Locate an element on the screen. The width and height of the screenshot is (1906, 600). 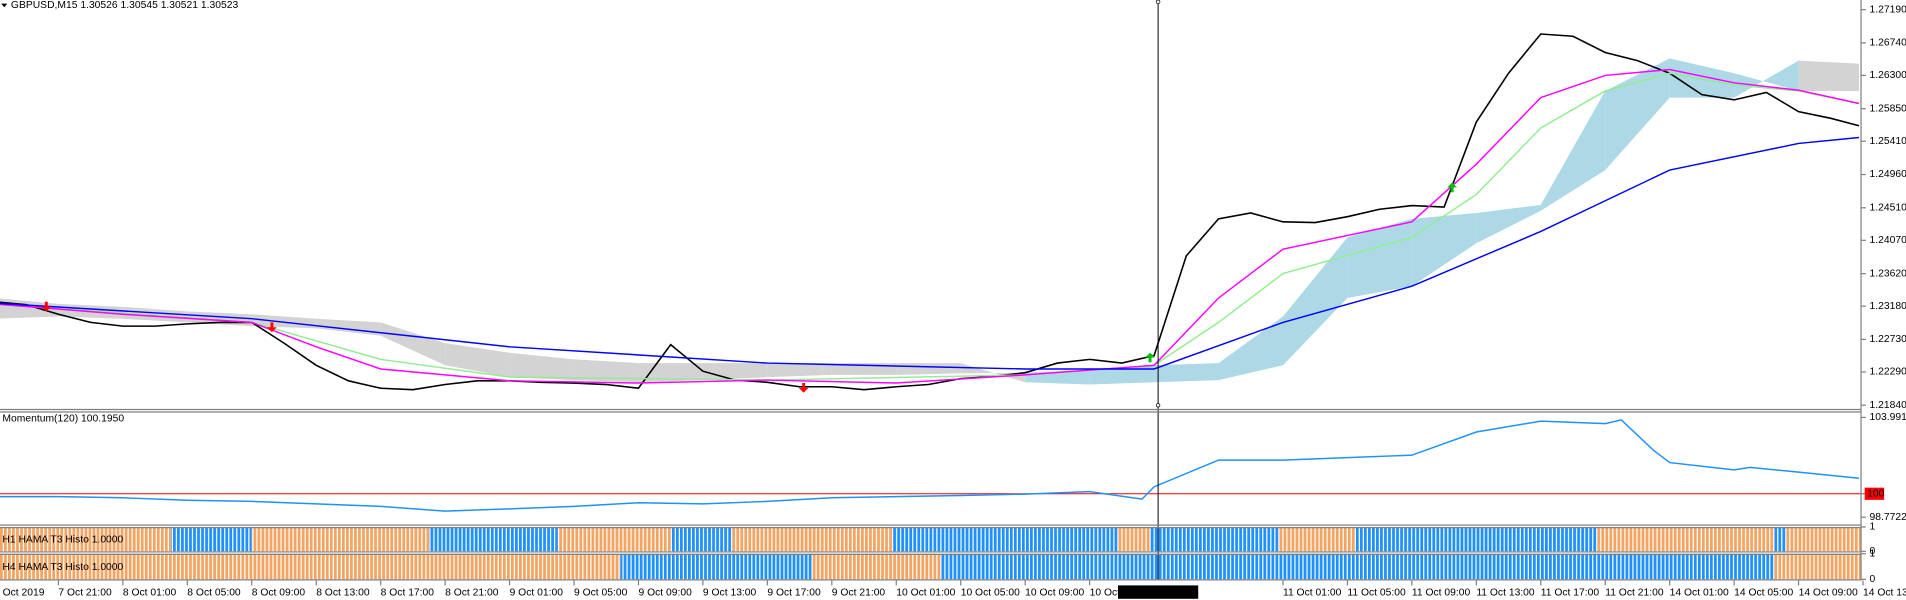
x-tick-label: 9 Oct 01:00 is located at coordinates (537, 592).